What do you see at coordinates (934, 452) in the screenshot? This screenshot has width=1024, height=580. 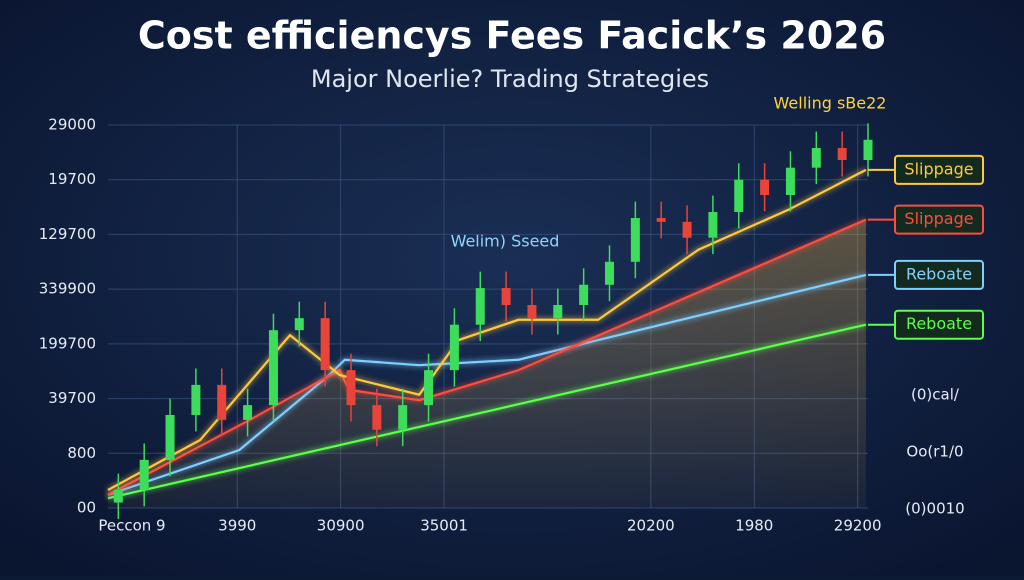 I see `right-label: Oo(r1/0` at bounding box center [934, 452].